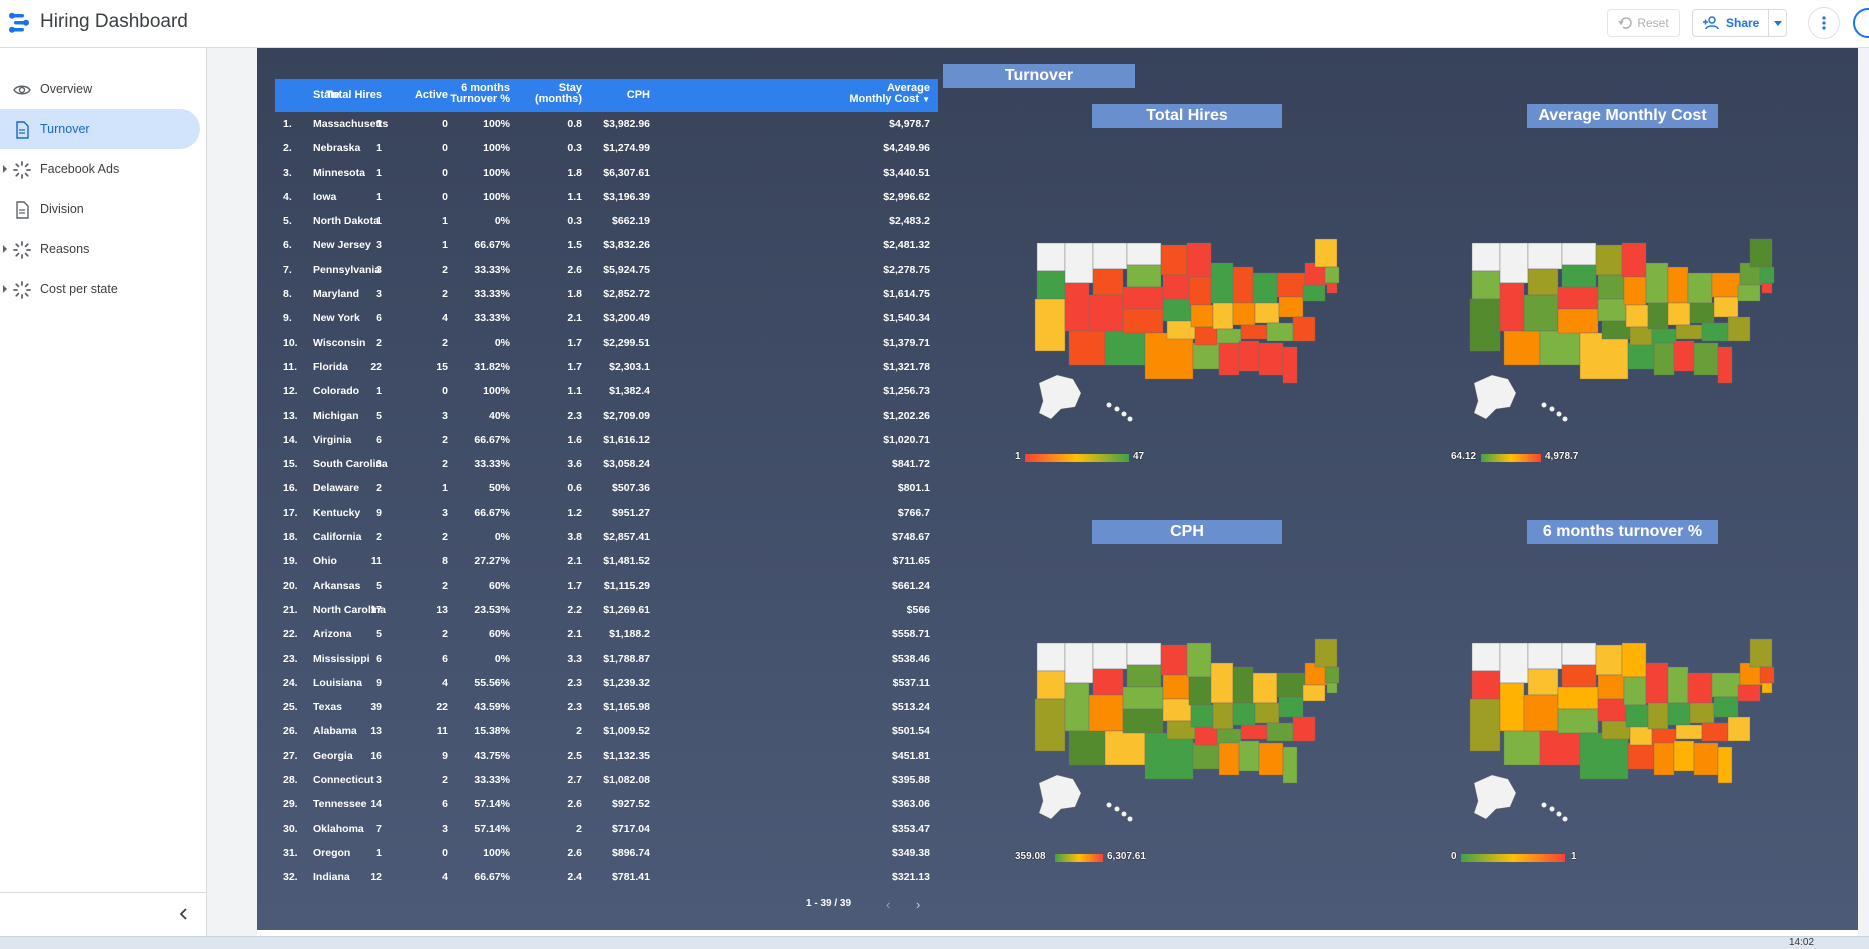  What do you see at coordinates (606, 416) in the screenshot?
I see `table-row: 13. Michigan 5 3 40% 2.3 $2,709.09 $1,202.26` at bounding box center [606, 416].